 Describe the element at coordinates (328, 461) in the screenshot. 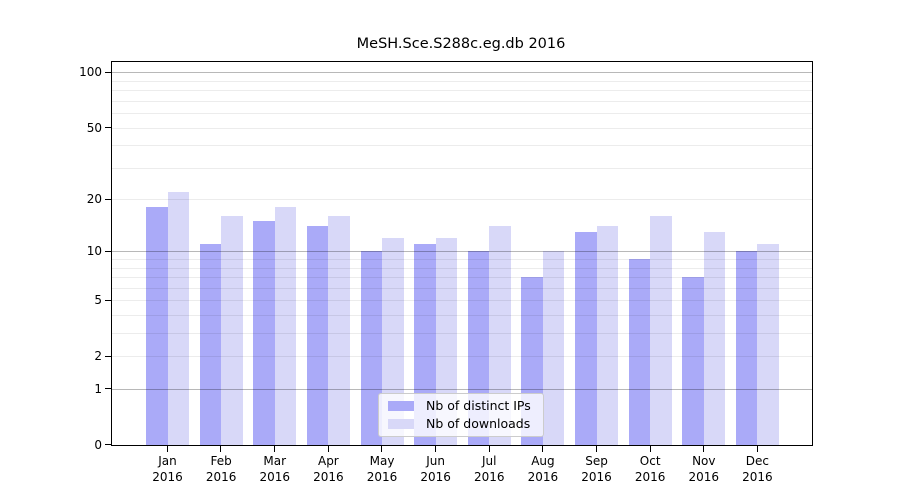

I see `x-tick-month: Apr` at that location.